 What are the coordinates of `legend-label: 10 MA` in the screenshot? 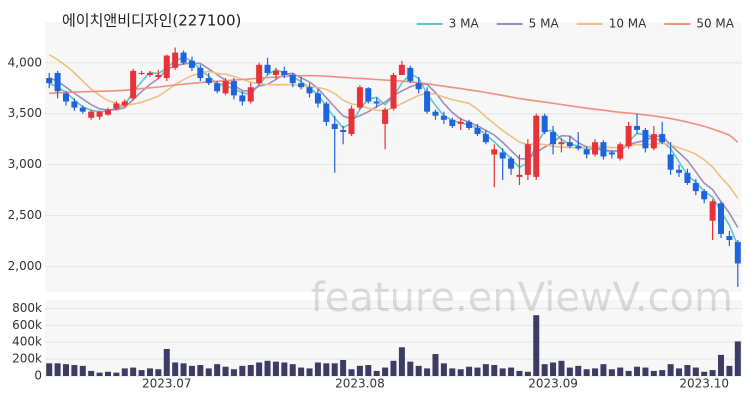 It's located at (628, 24).